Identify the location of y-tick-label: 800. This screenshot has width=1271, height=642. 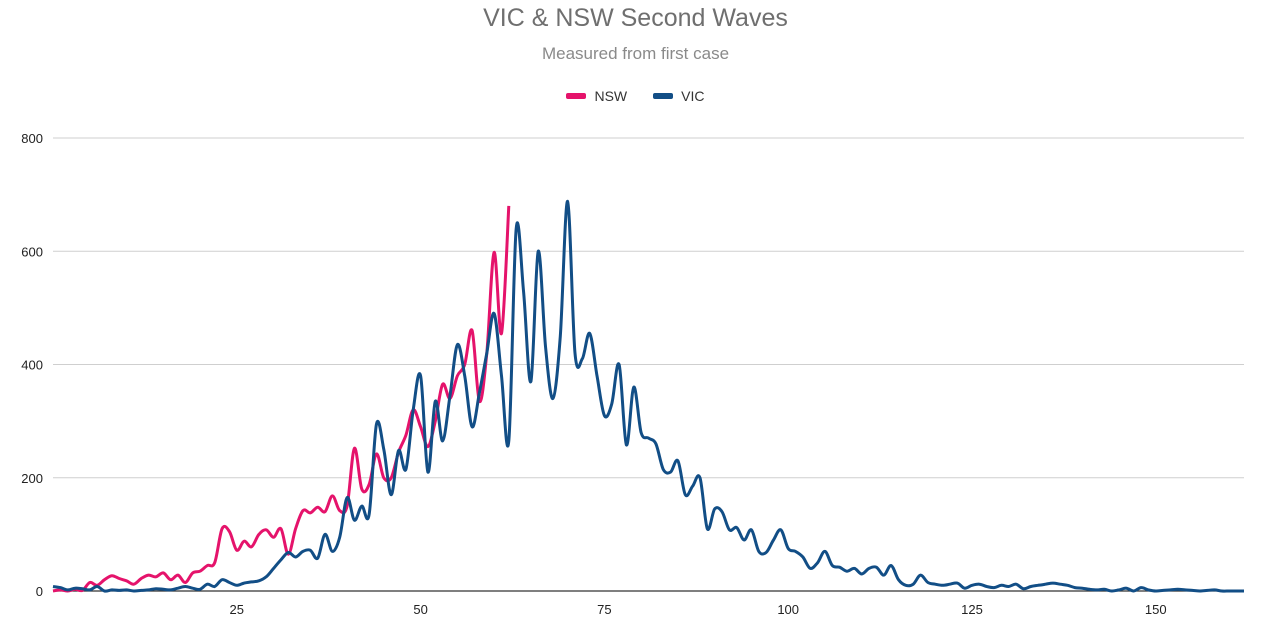
(32, 138).